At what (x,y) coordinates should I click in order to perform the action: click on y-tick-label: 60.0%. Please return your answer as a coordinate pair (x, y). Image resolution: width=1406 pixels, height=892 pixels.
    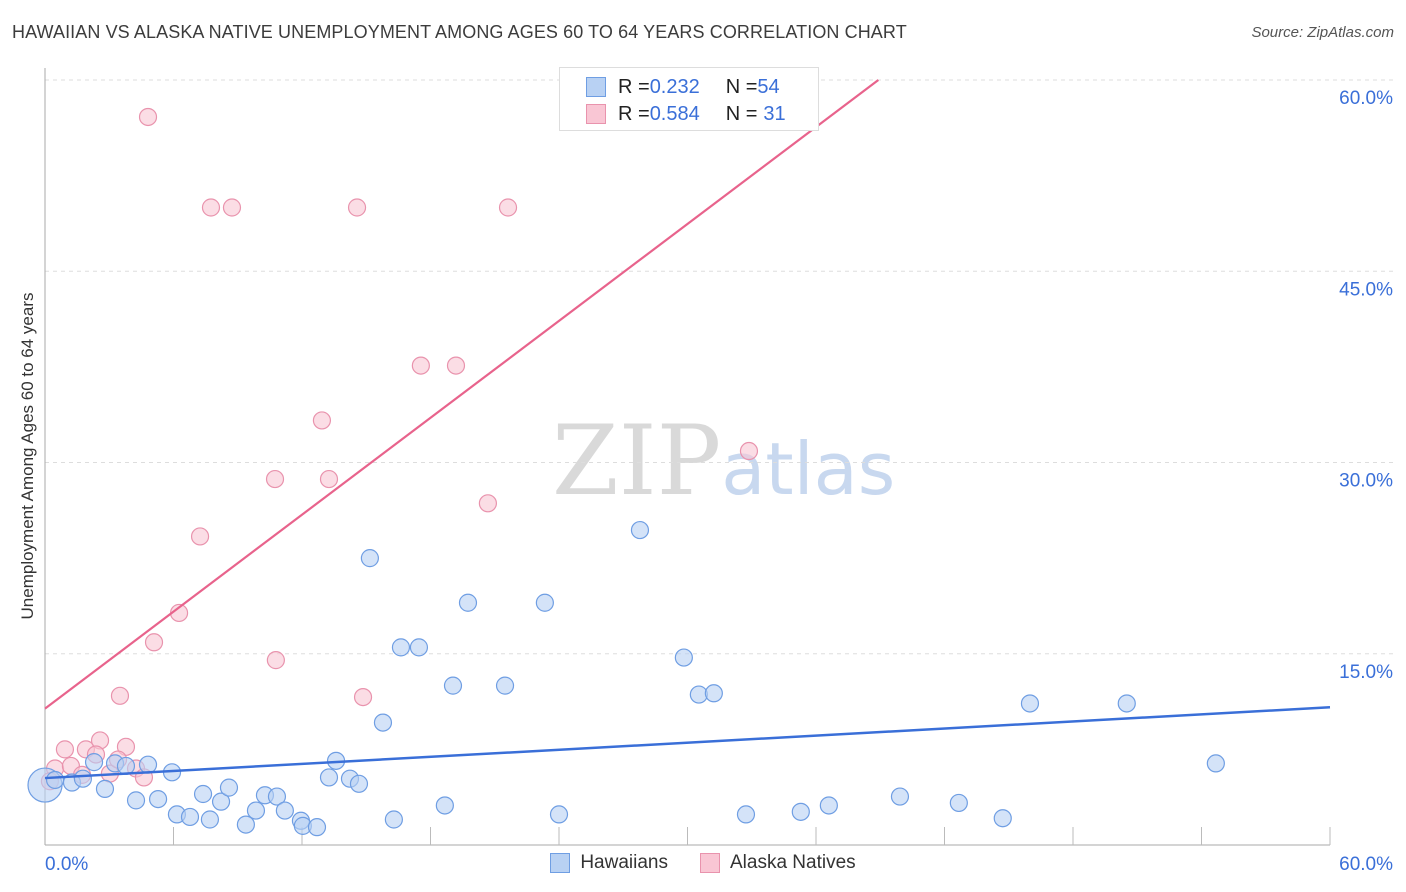
    Looking at the image, I should click on (1366, 98).